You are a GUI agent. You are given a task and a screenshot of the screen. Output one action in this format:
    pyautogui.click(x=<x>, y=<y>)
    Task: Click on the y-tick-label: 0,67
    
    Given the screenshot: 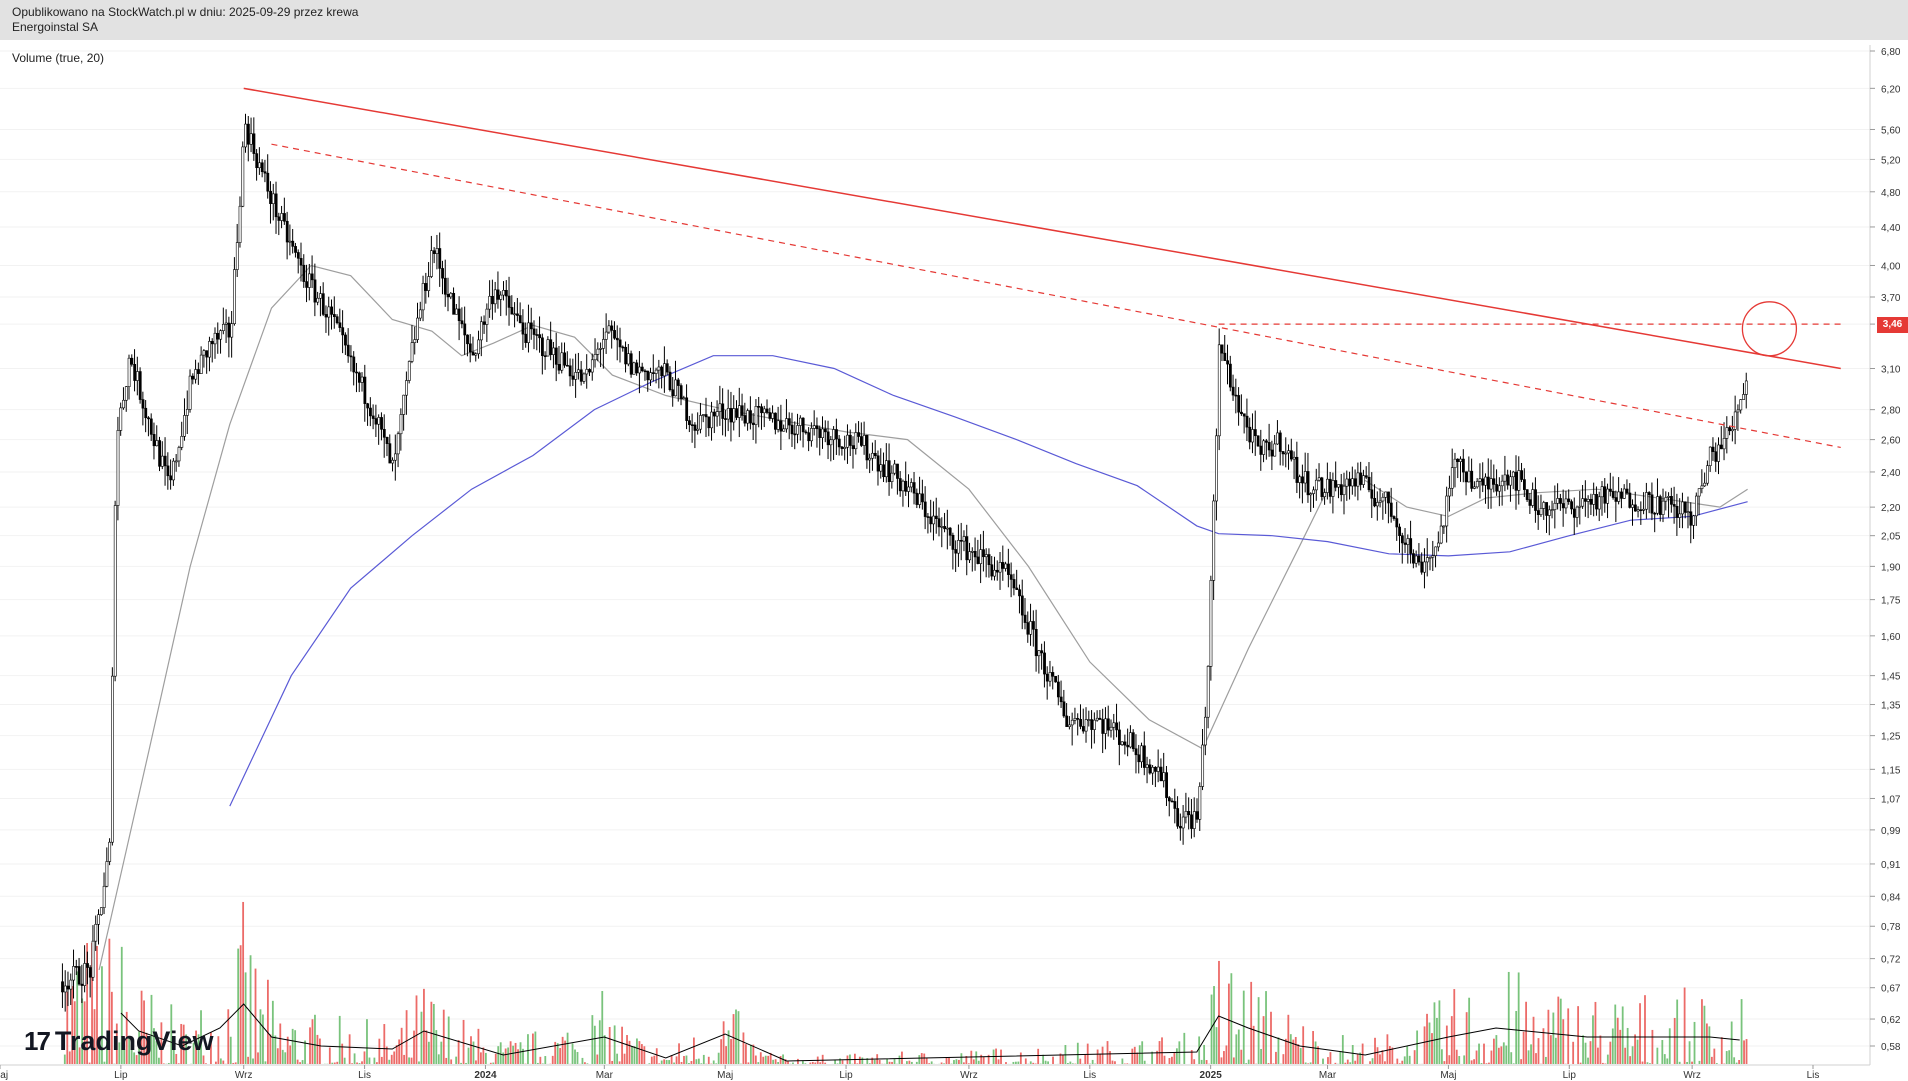 What is the action you would take?
    pyautogui.click(x=1891, y=989)
    